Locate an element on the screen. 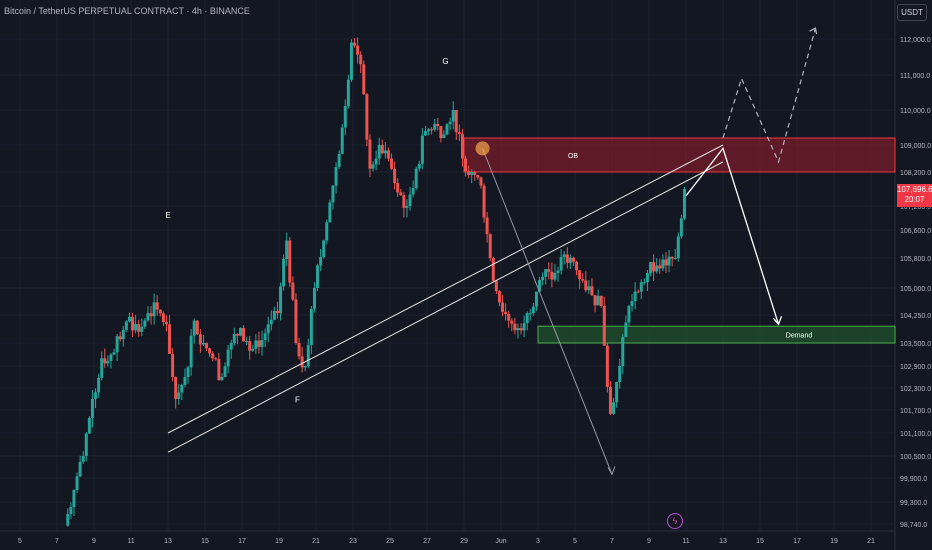 The height and width of the screenshot is (550, 932). x-tick-label: 17 is located at coordinates (797, 541).